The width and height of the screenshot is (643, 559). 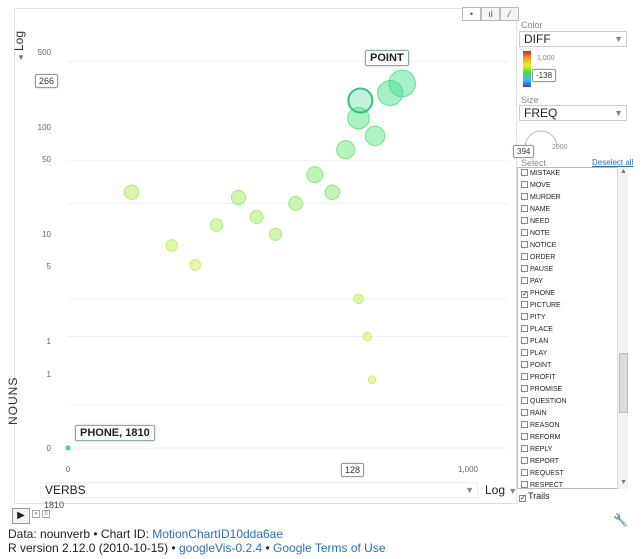 What do you see at coordinates (572, 378) in the screenshot?
I see `list-item: PROFIT` at bounding box center [572, 378].